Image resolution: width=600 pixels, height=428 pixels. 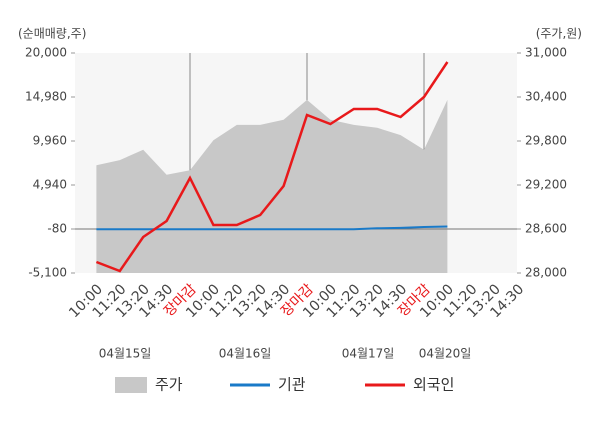 What do you see at coordinates (445, 354) in the screenshot?
I see `date-label: 04월20일` at bounding box center [445, 354].